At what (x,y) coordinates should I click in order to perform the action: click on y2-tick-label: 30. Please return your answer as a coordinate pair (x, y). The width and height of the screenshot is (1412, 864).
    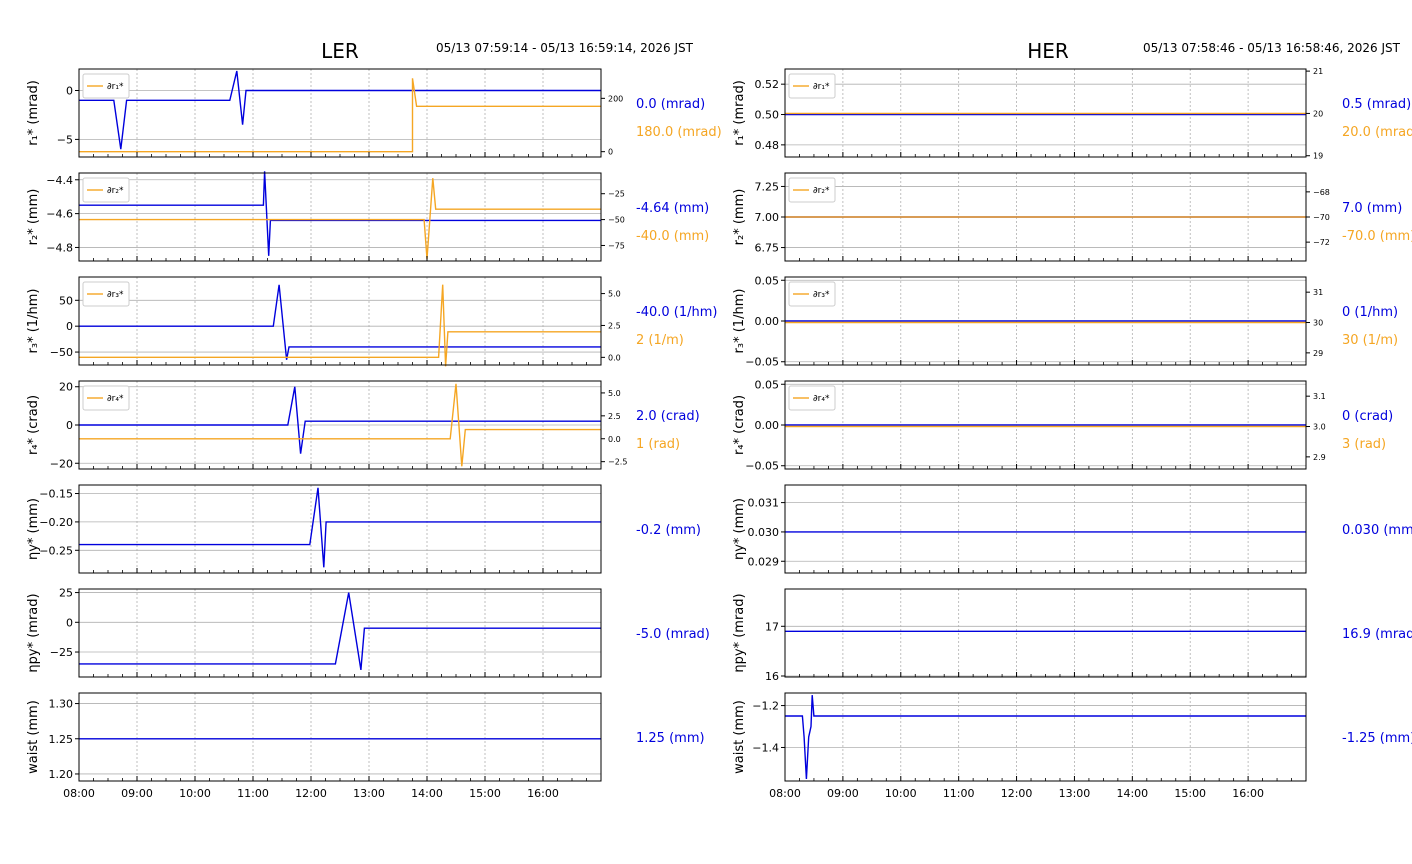
    Looking at the image, I should click on (1318, 323).